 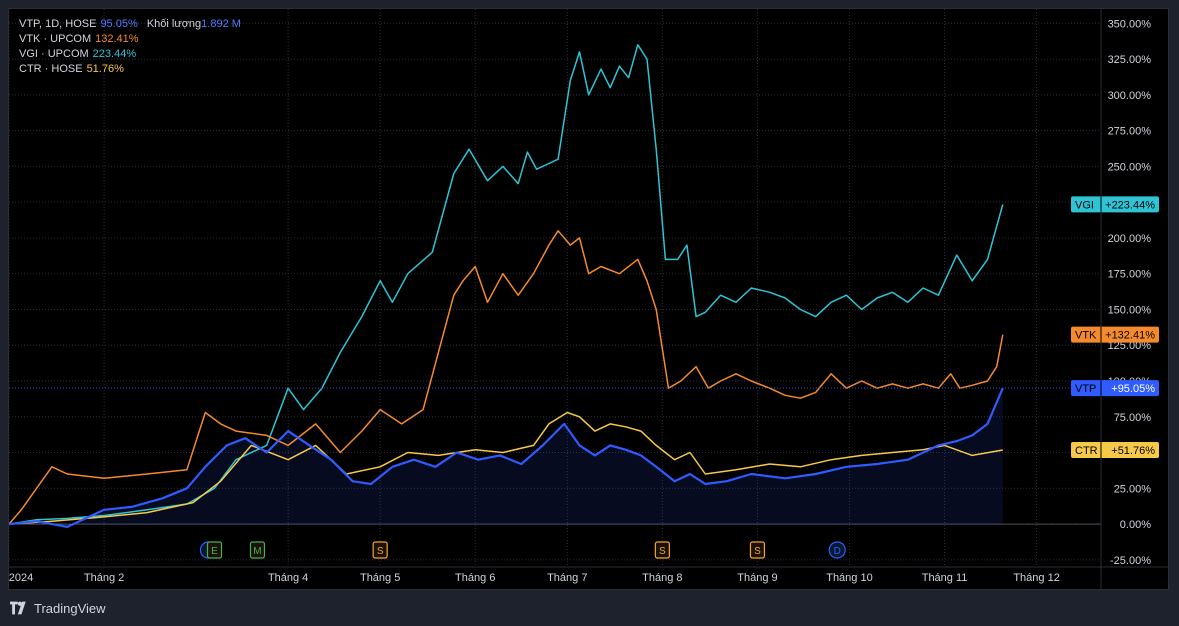 I want to click on x-tick-label: Tháng 10, so click(x=849, y=578).